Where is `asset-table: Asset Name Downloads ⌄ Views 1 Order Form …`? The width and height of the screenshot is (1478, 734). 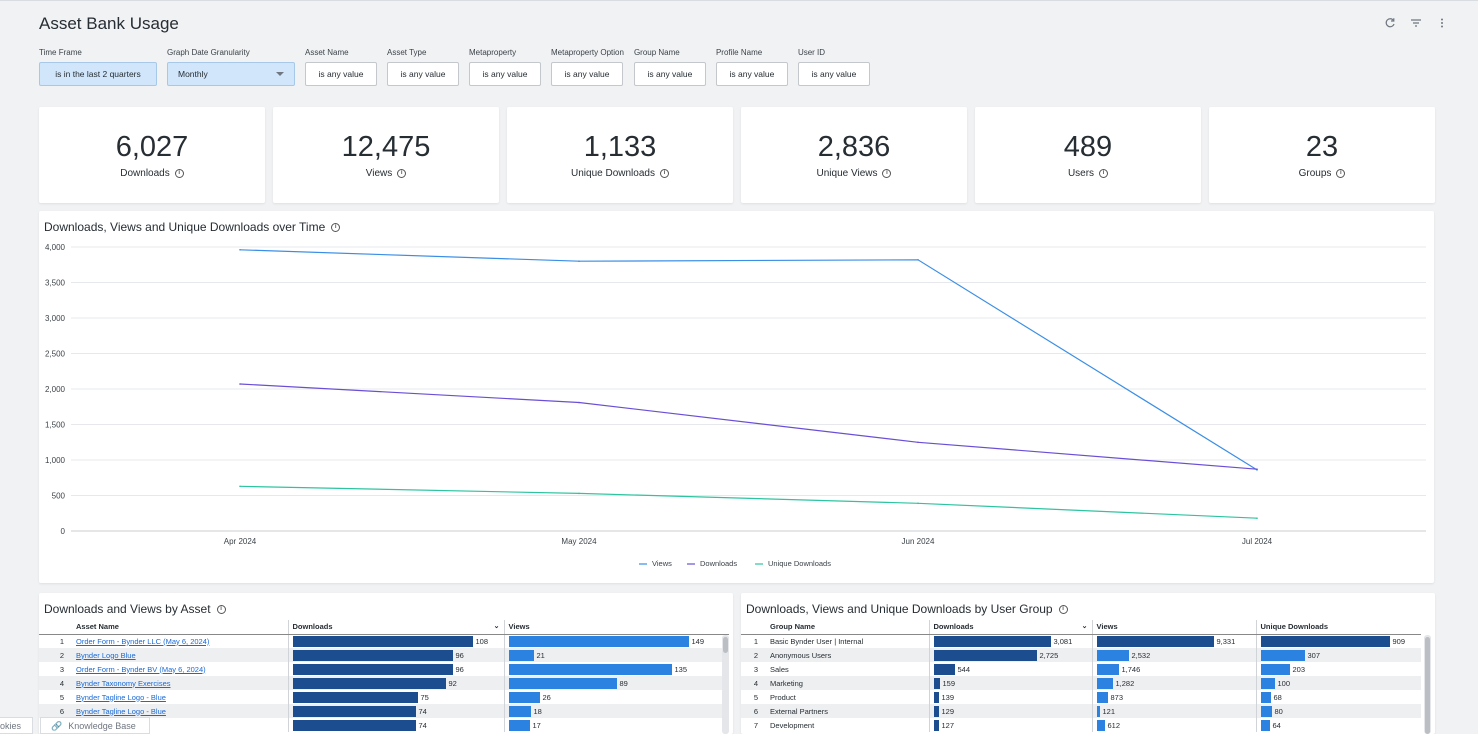 asset-table: Asset Name Downloads ⌄ Views 1 Order Form … is located at coordinates (384, 676).